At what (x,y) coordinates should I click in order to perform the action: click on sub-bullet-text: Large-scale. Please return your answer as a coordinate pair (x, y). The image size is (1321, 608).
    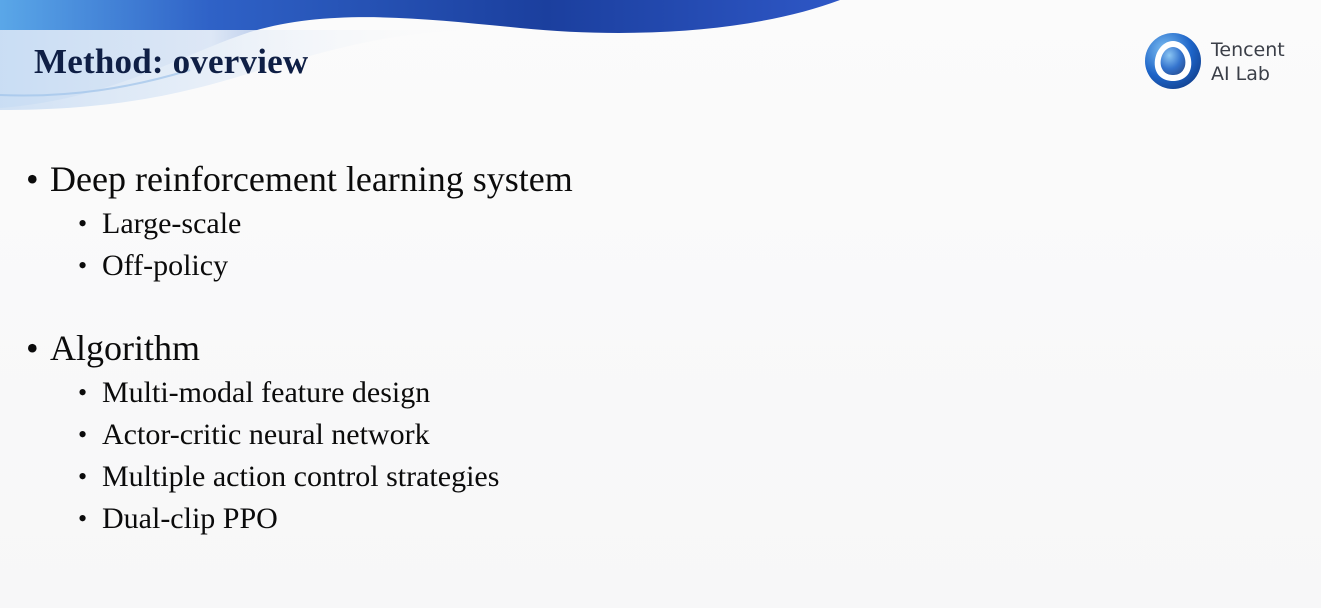
    Looking at the image, I should click on (172, 223).